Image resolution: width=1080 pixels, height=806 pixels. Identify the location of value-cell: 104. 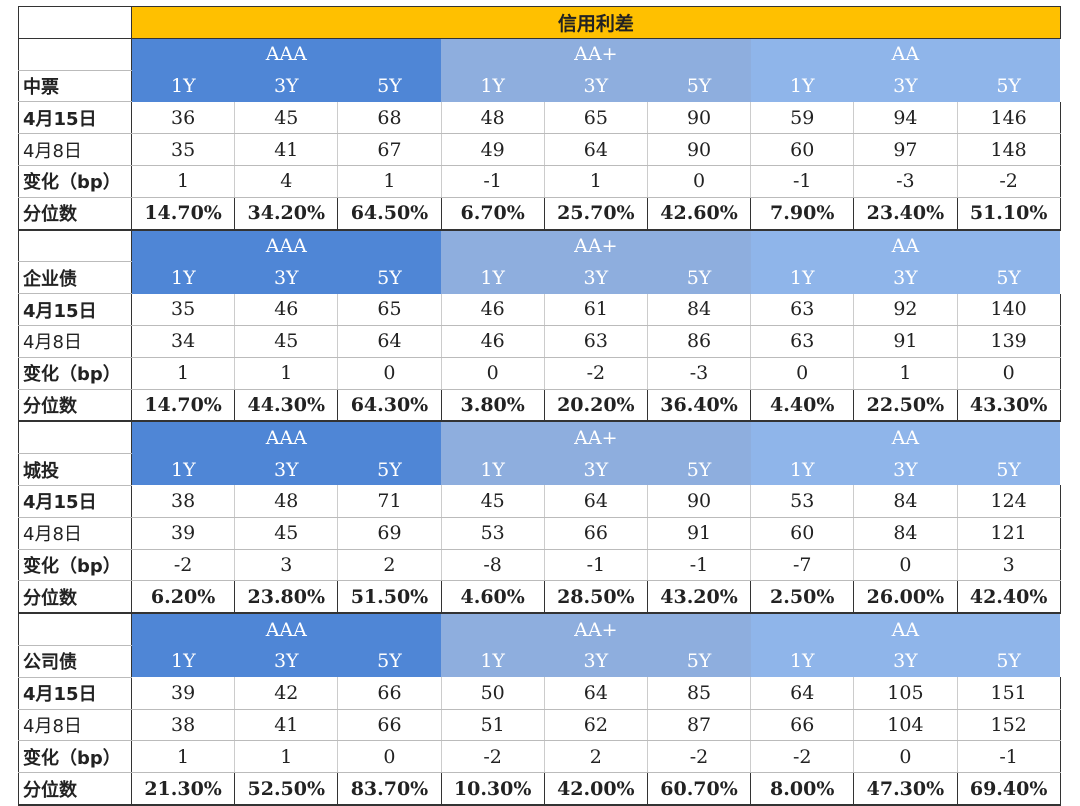
(905, 725).